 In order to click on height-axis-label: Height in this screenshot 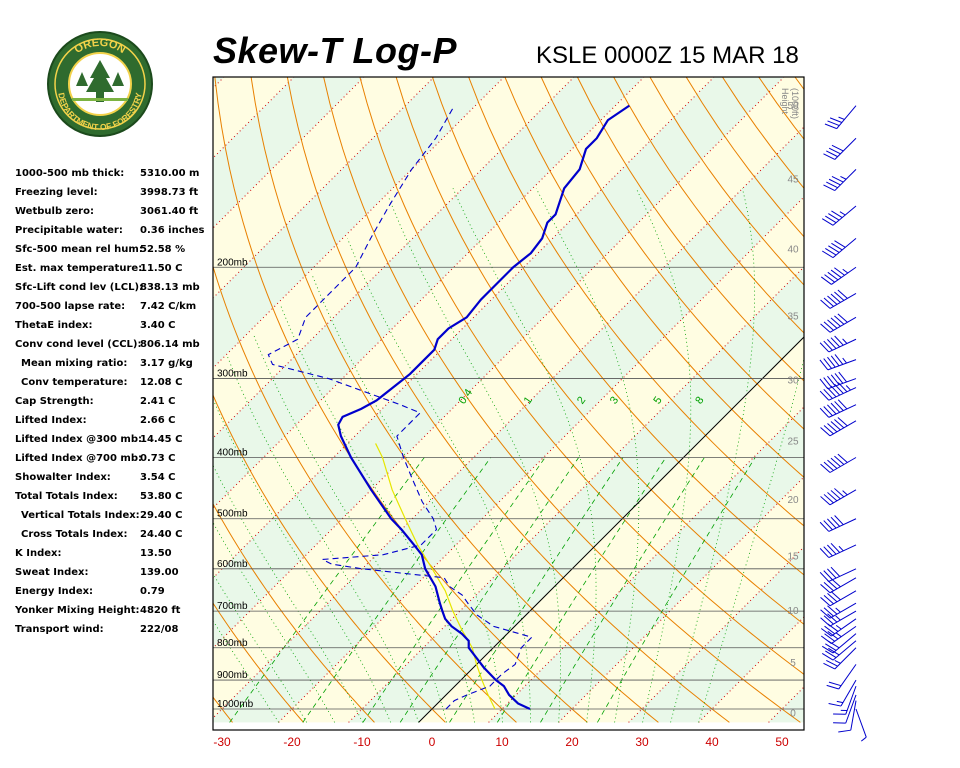, I will do `click(785, 101)`.